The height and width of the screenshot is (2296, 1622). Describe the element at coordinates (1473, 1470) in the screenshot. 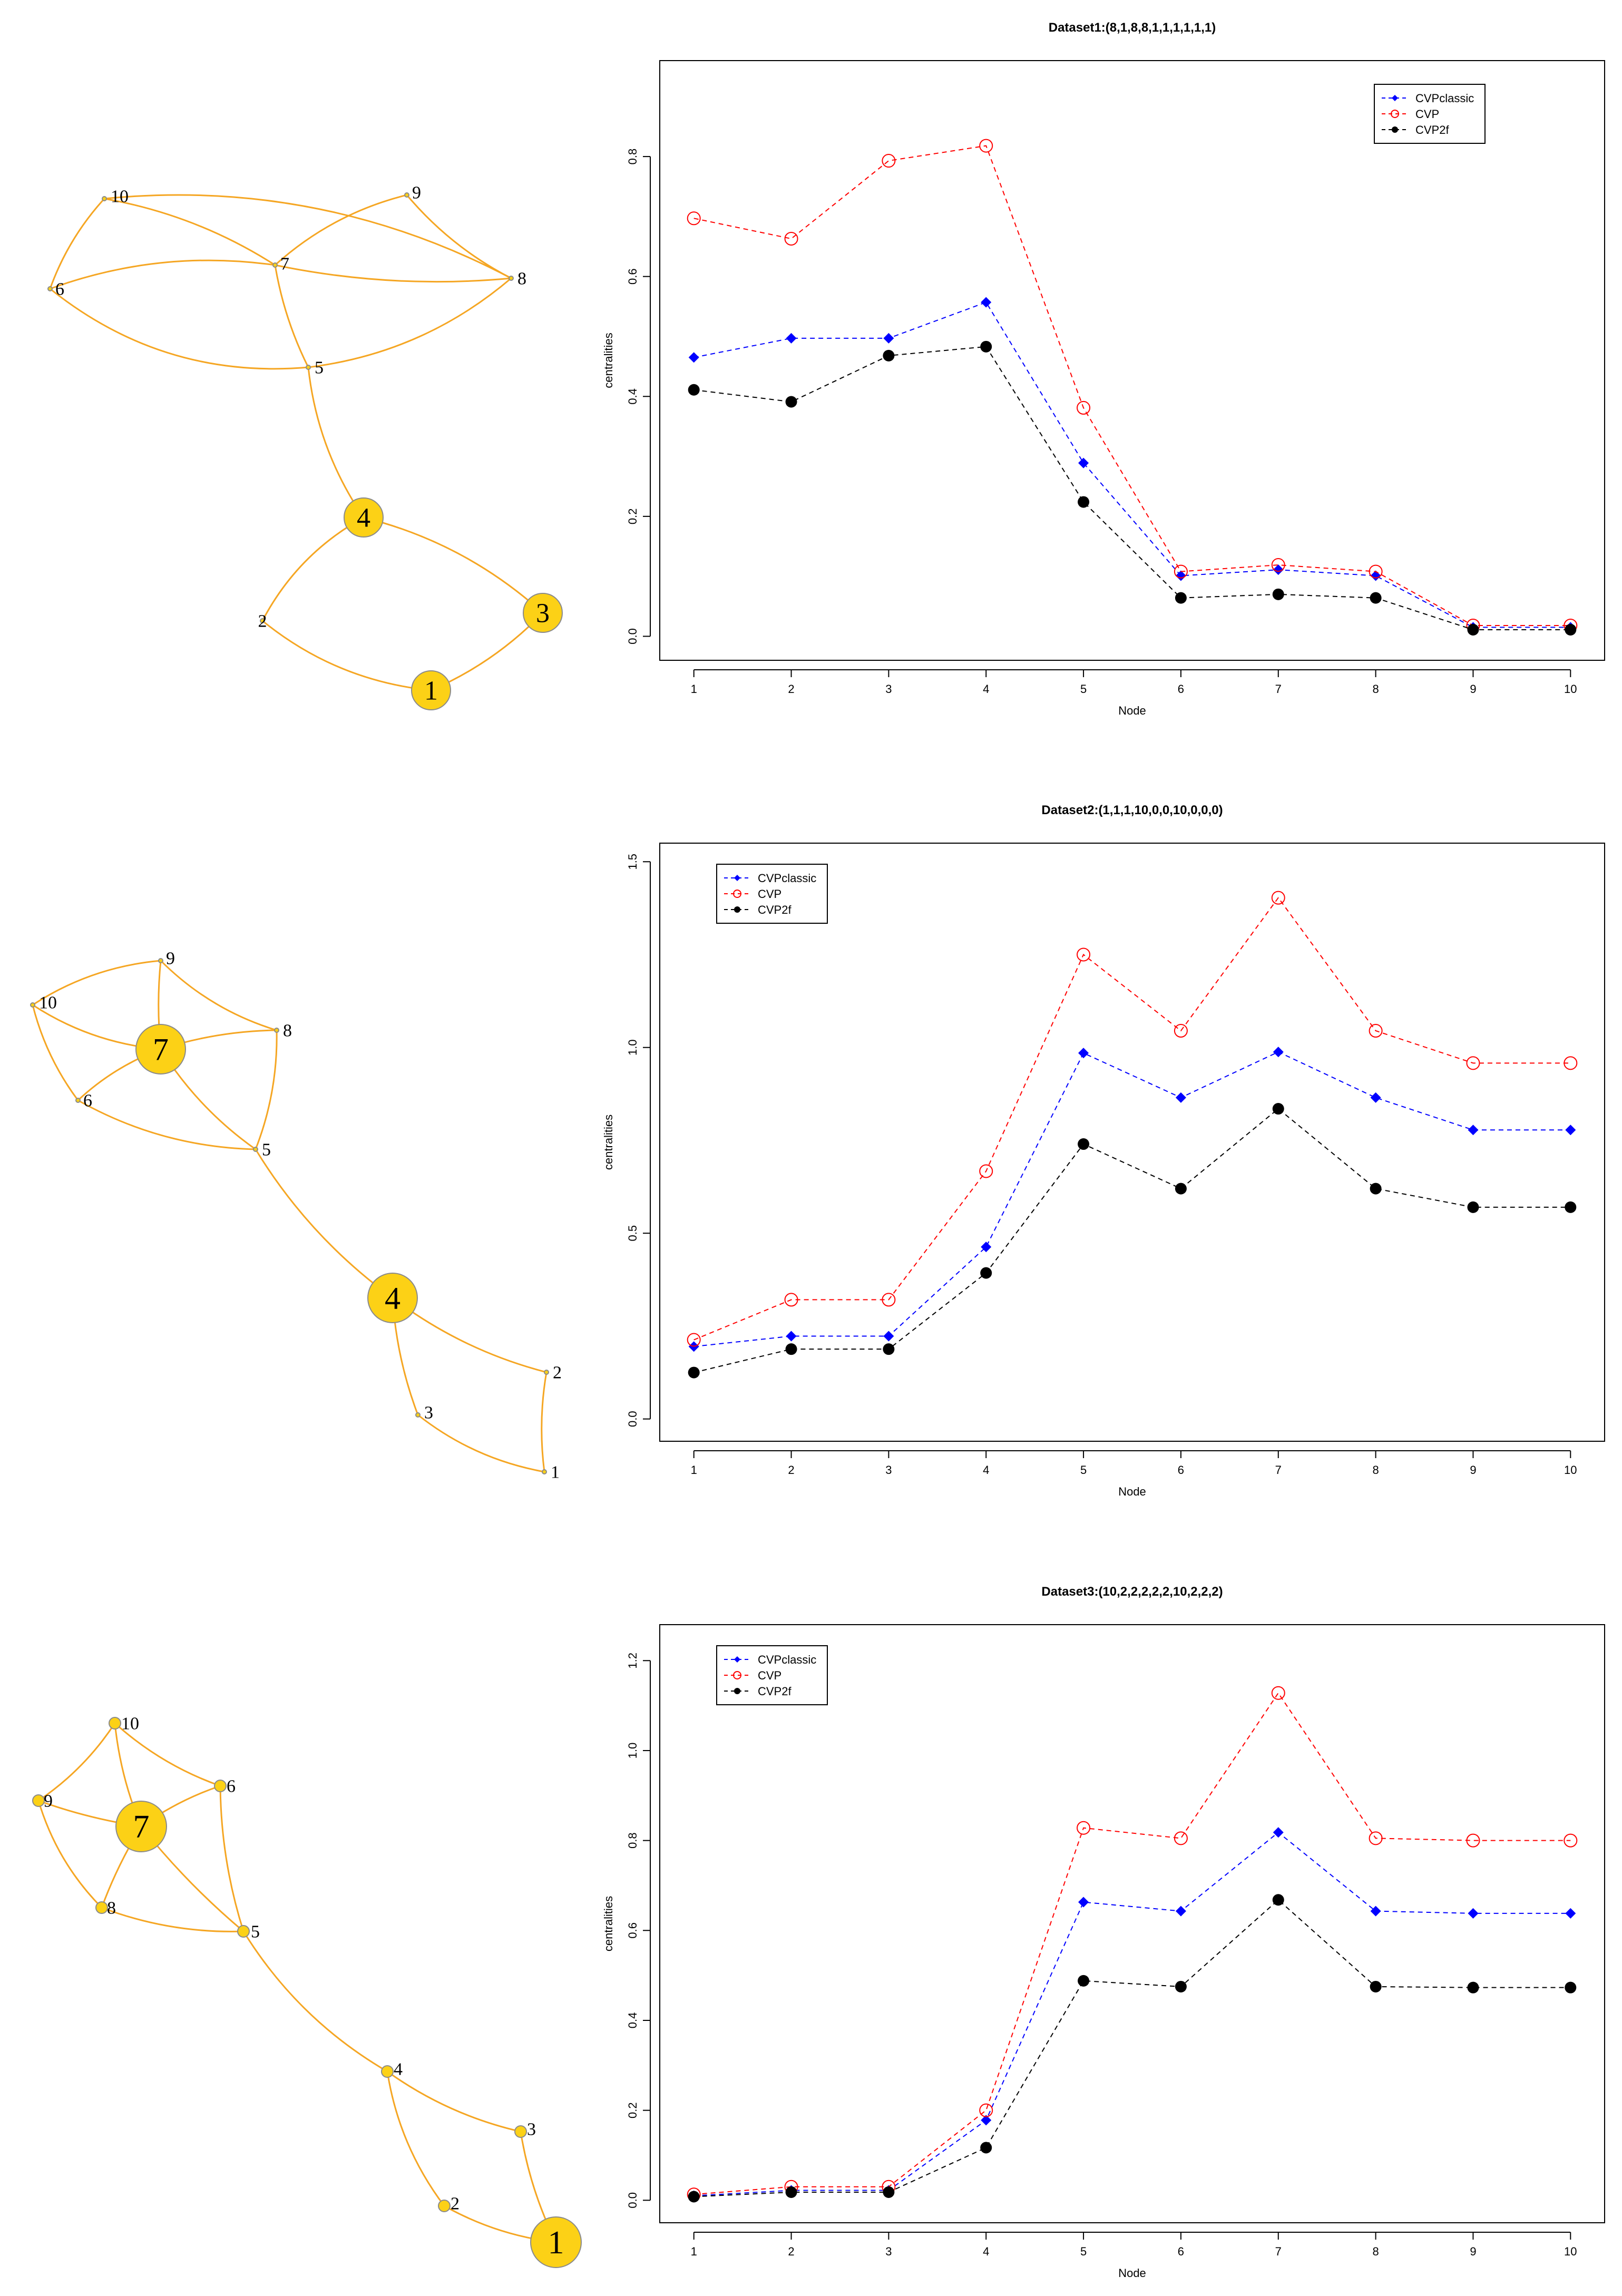

I see `x-tick-label: 9` at that location.